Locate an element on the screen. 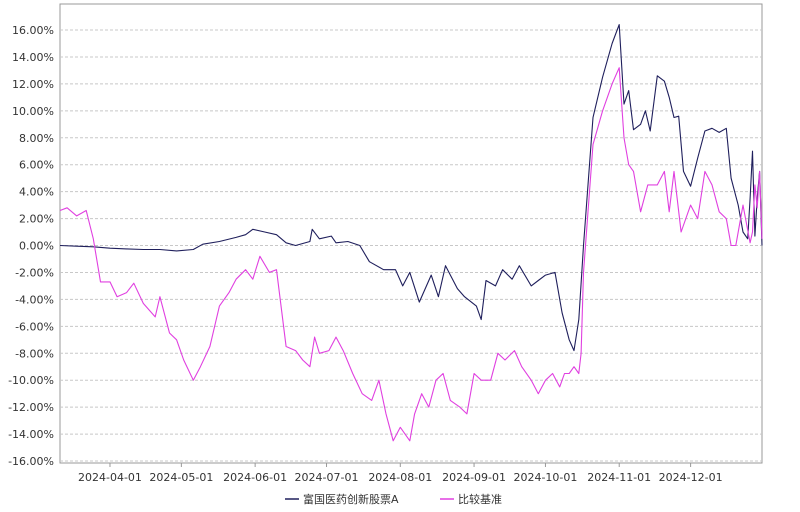 This screenshot has height=512, width=800. x-tick-label: 2024-09-01 is located at coordinates (474, 477).